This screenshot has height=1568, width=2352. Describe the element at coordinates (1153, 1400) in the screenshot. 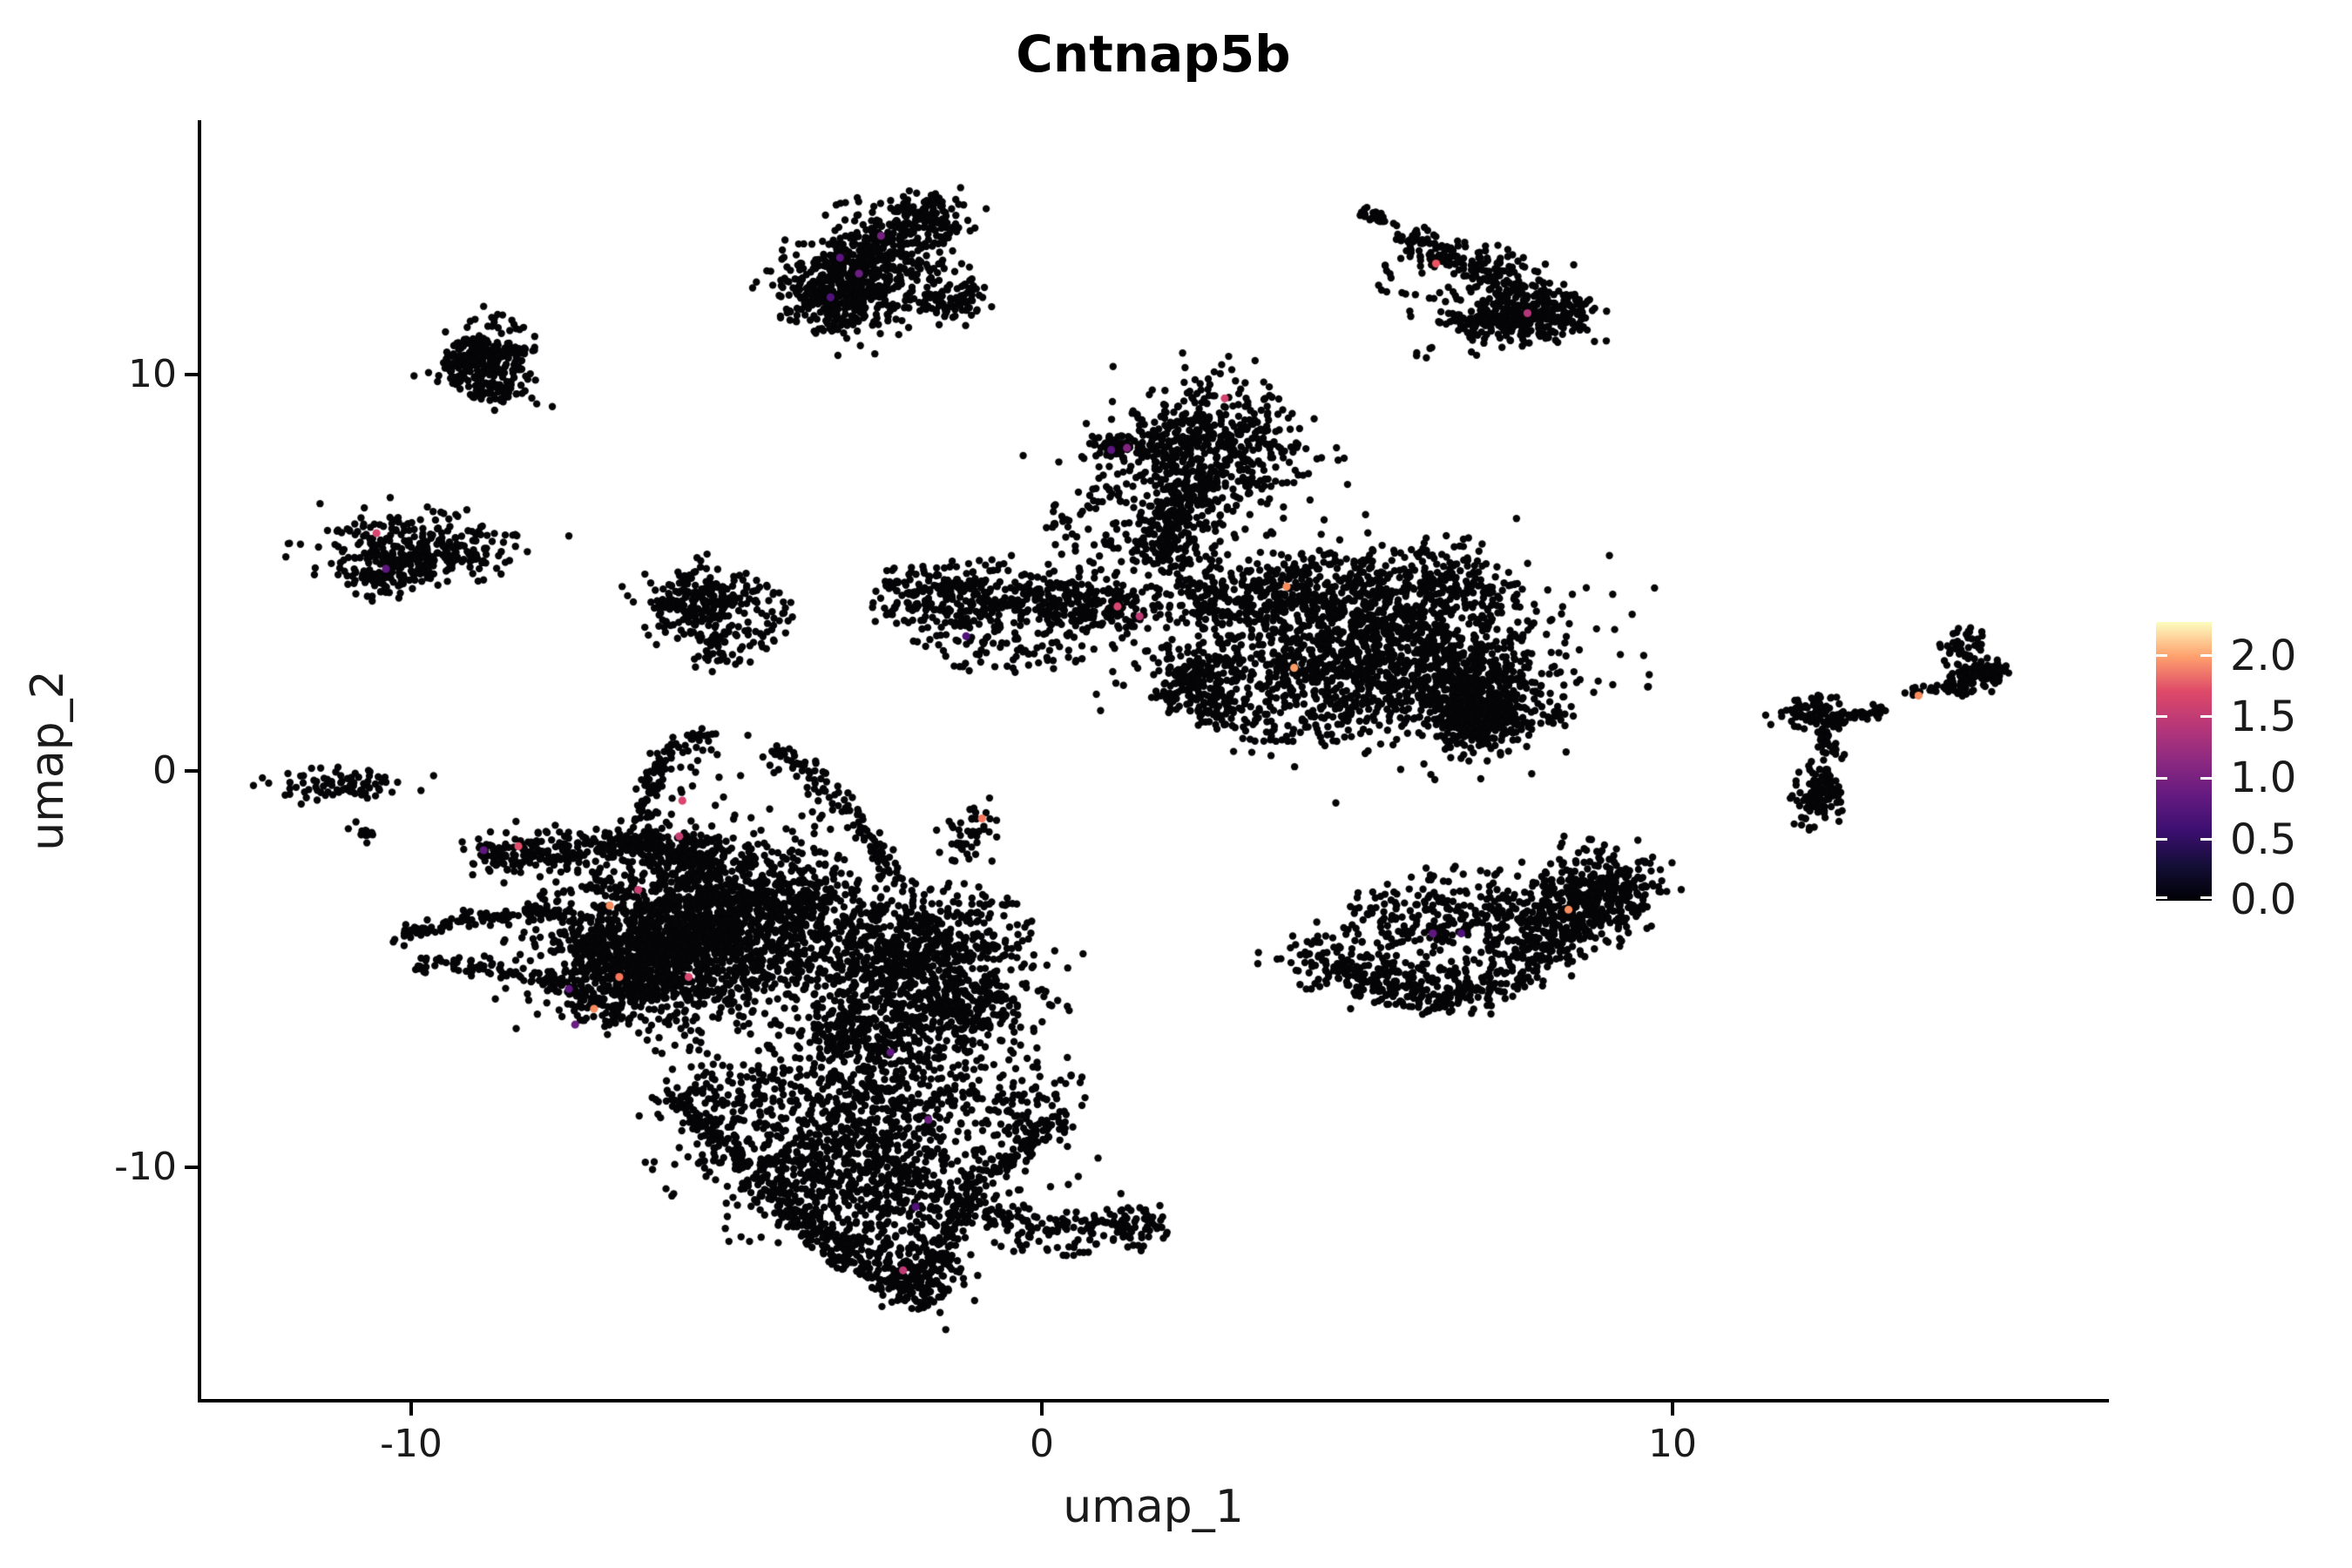

I see `bottom-axis-spine` at that location.